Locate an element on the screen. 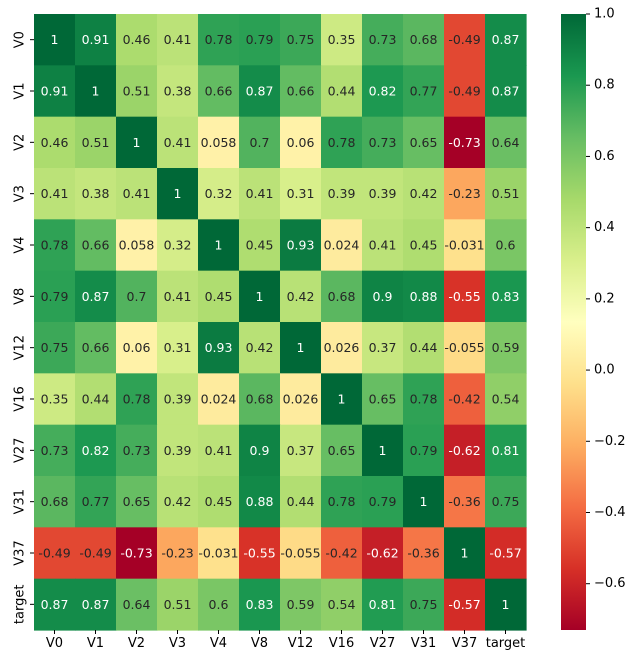 The image size is (644, 665). cell-value-label: 0.59 is located at coordinates (301, 604).